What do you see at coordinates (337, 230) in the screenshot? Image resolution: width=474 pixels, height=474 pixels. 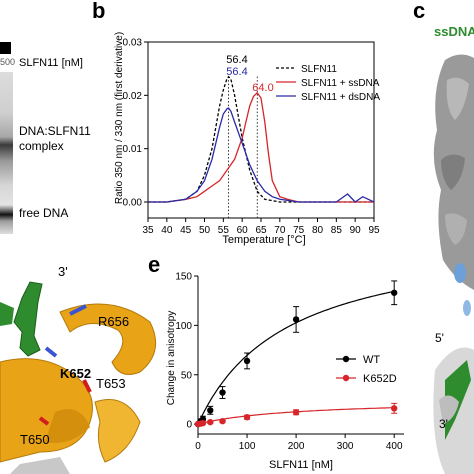 I see `melt-chart-xtick-label: 85` at bounding box center [337, 230].